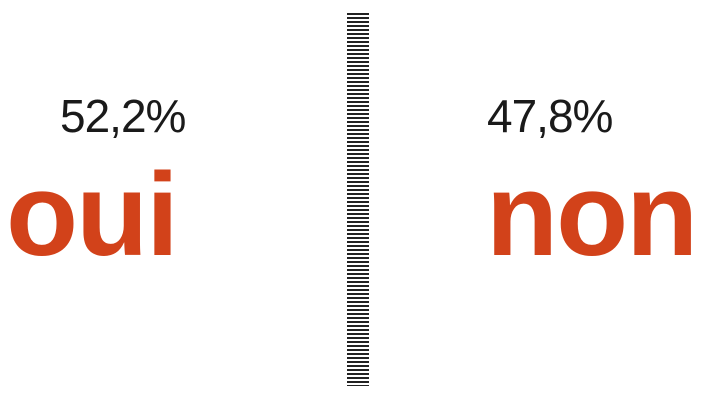 The width and height of the screenshot is (716, 394). What do you see at coordinates (123, 116) in the screenshot?
I see `oui-percentage: 52,2%` at bounding box center [123, 116].